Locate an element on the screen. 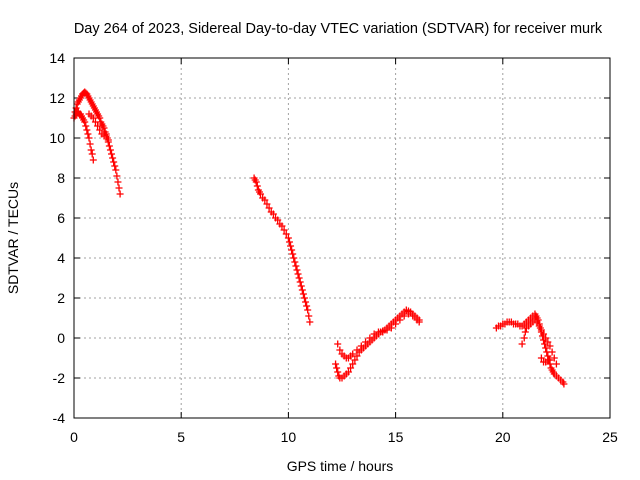  y-tick-label: 0 is located at coordinates (61, 338).